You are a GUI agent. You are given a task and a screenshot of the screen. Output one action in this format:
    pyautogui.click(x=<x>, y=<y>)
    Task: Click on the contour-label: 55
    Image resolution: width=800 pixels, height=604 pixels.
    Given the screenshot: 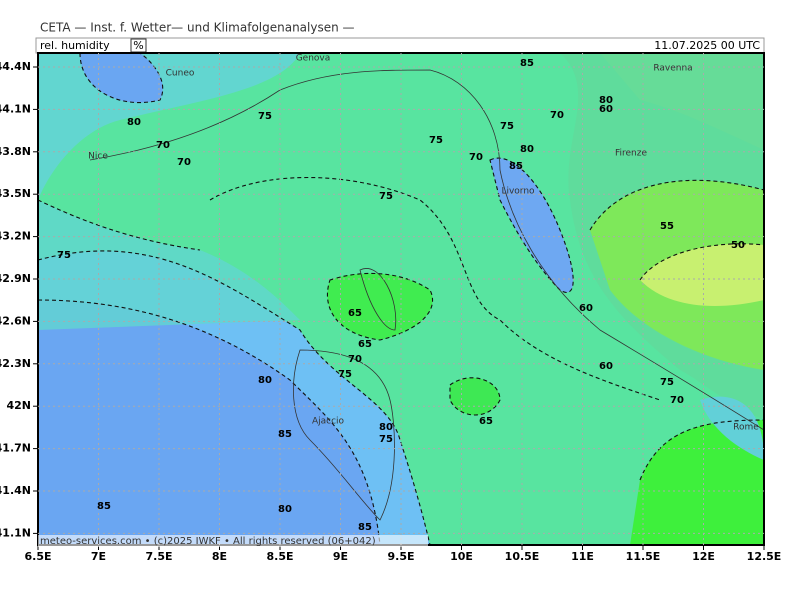 What is the action you would take?
    pyautogui.click(x=667, y=226)
    